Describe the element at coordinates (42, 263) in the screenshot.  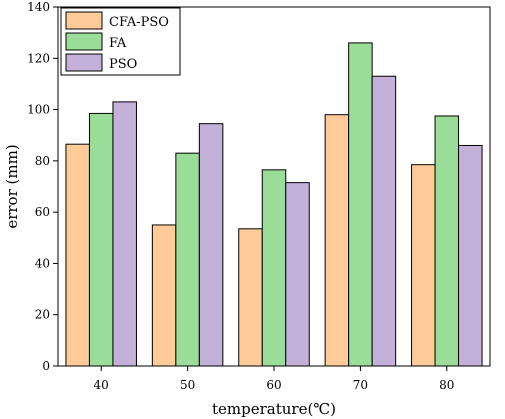
I see `y-tick-label-40: 40` at that location.